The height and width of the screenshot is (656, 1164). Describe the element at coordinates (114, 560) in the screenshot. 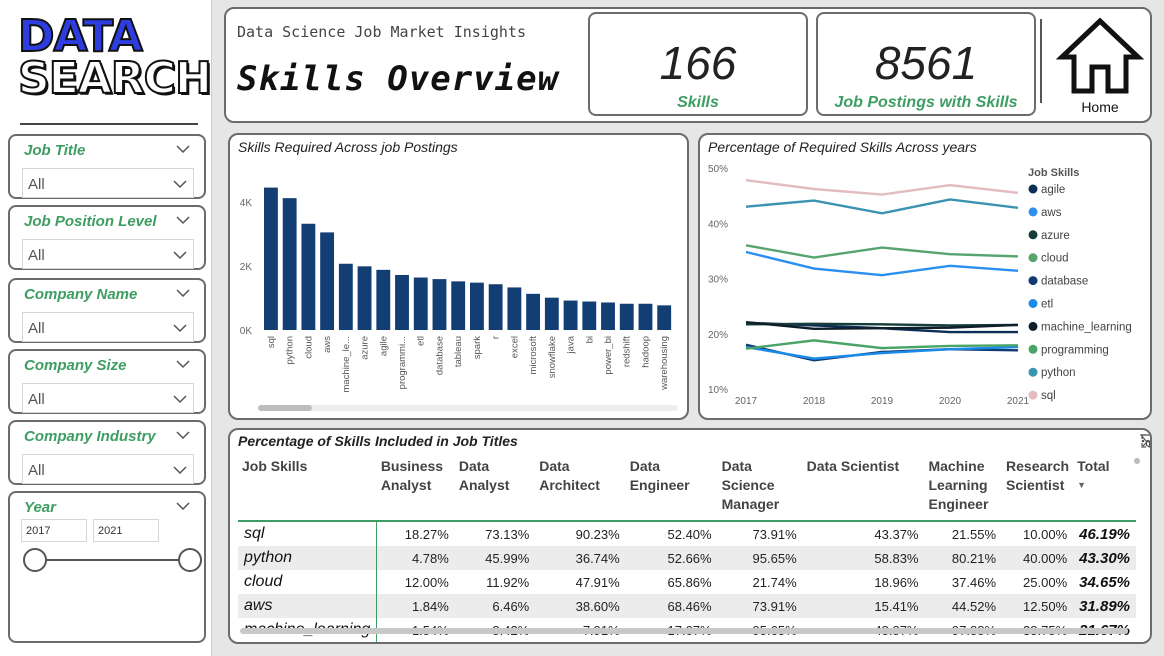

I see `year-slider-track` at that location.